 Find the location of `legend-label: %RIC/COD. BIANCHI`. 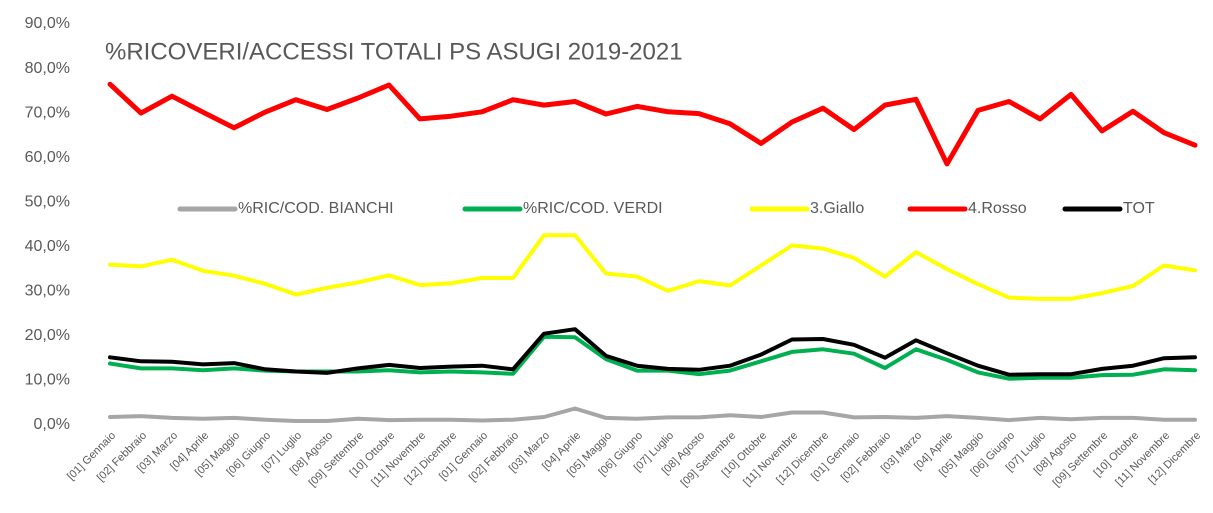

legend-label: %RIC/COD. BIANCHI is located at coordinates (316, 208).